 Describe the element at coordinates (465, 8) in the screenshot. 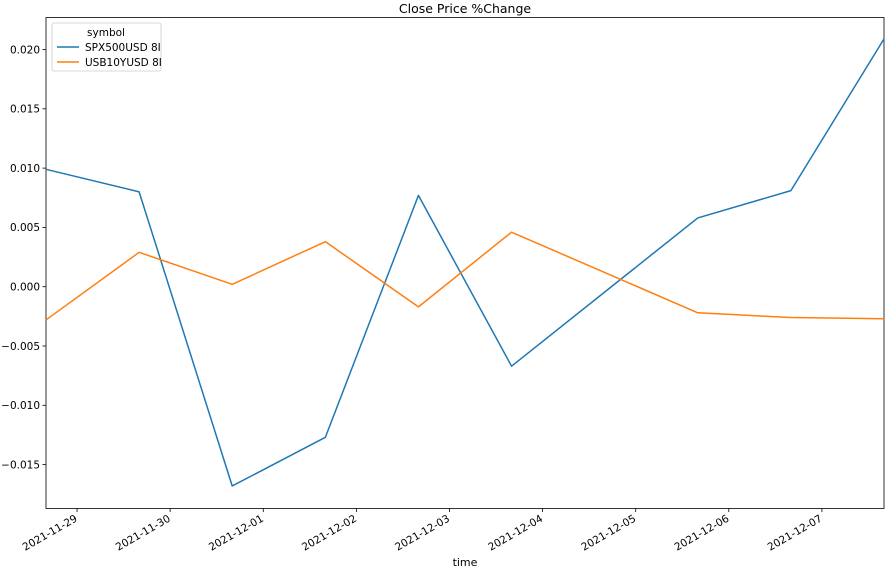

I see `chart-title: Close Price %Change` at that location.